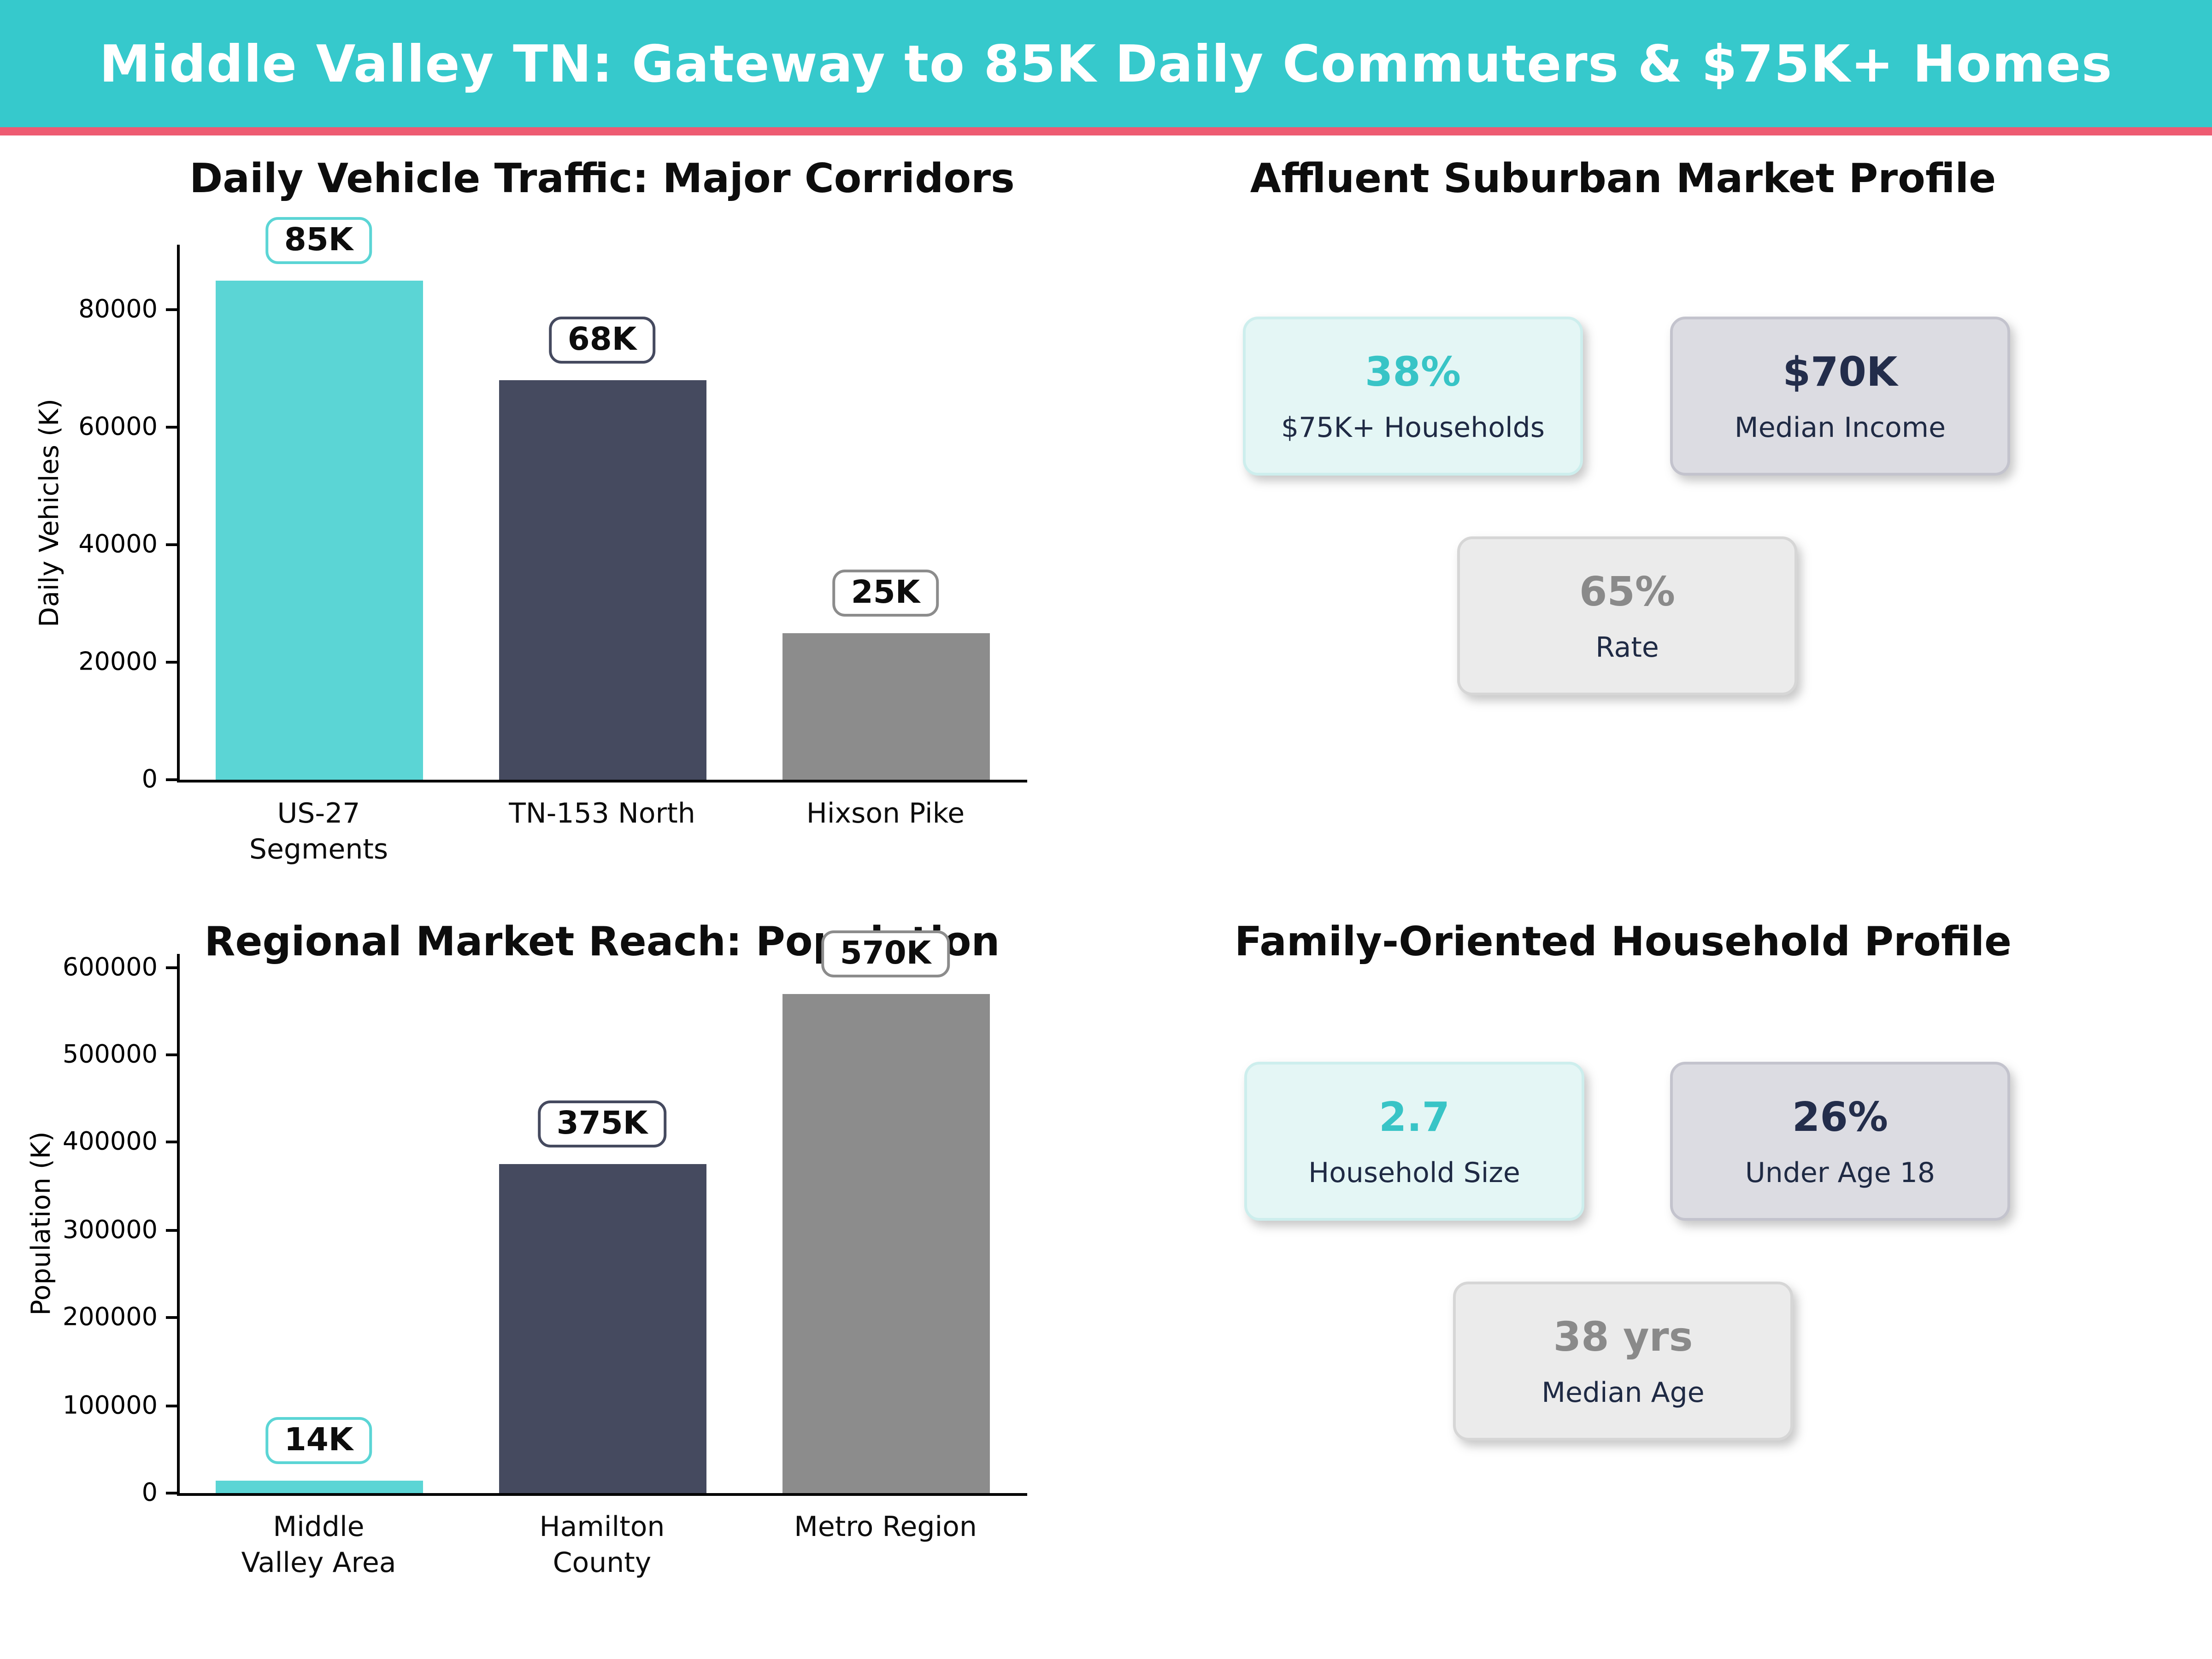 The width and height of the screenshot is (2212, 1659). What do you see at coordinates (1627, 615) in the screenshot?
I see `stat-card-rate: 65% Rate` at bounding box center [1627, 615].